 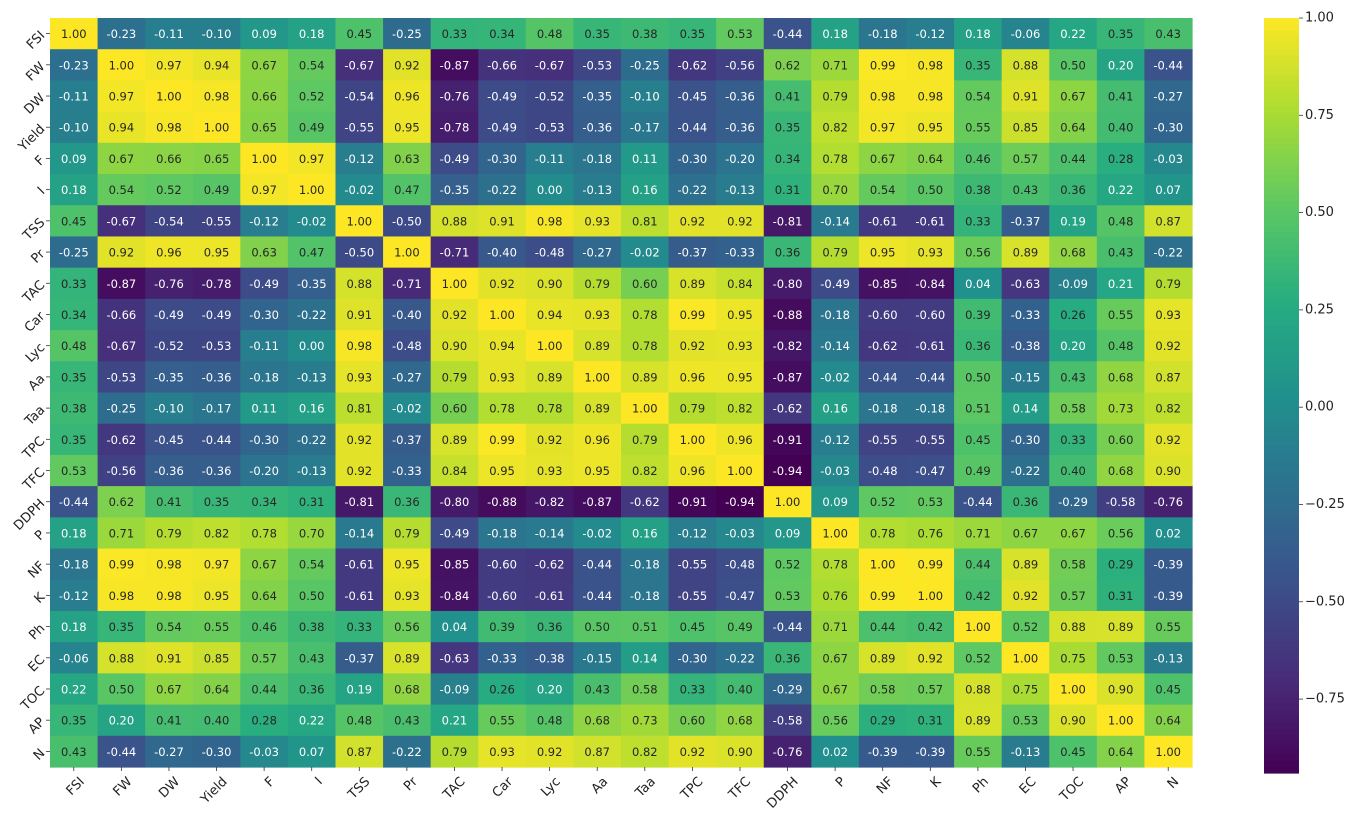 I want to click on heatmap-cell-EC-FW, so click(x=121, y=658).